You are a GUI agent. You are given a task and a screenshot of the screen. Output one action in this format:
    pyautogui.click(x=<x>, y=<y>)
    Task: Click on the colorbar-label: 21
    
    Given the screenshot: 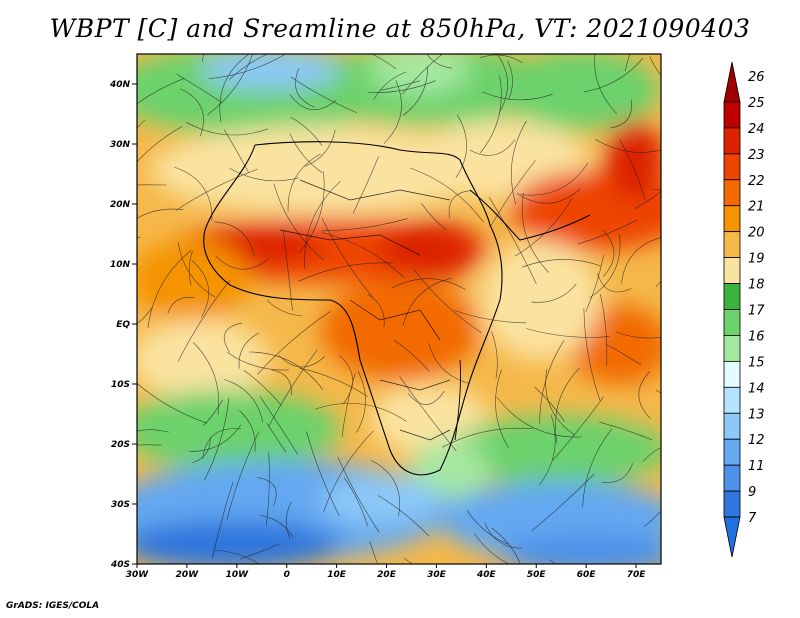 What is the action you would take?
    pyautogui.click(x=756, y=207)
    